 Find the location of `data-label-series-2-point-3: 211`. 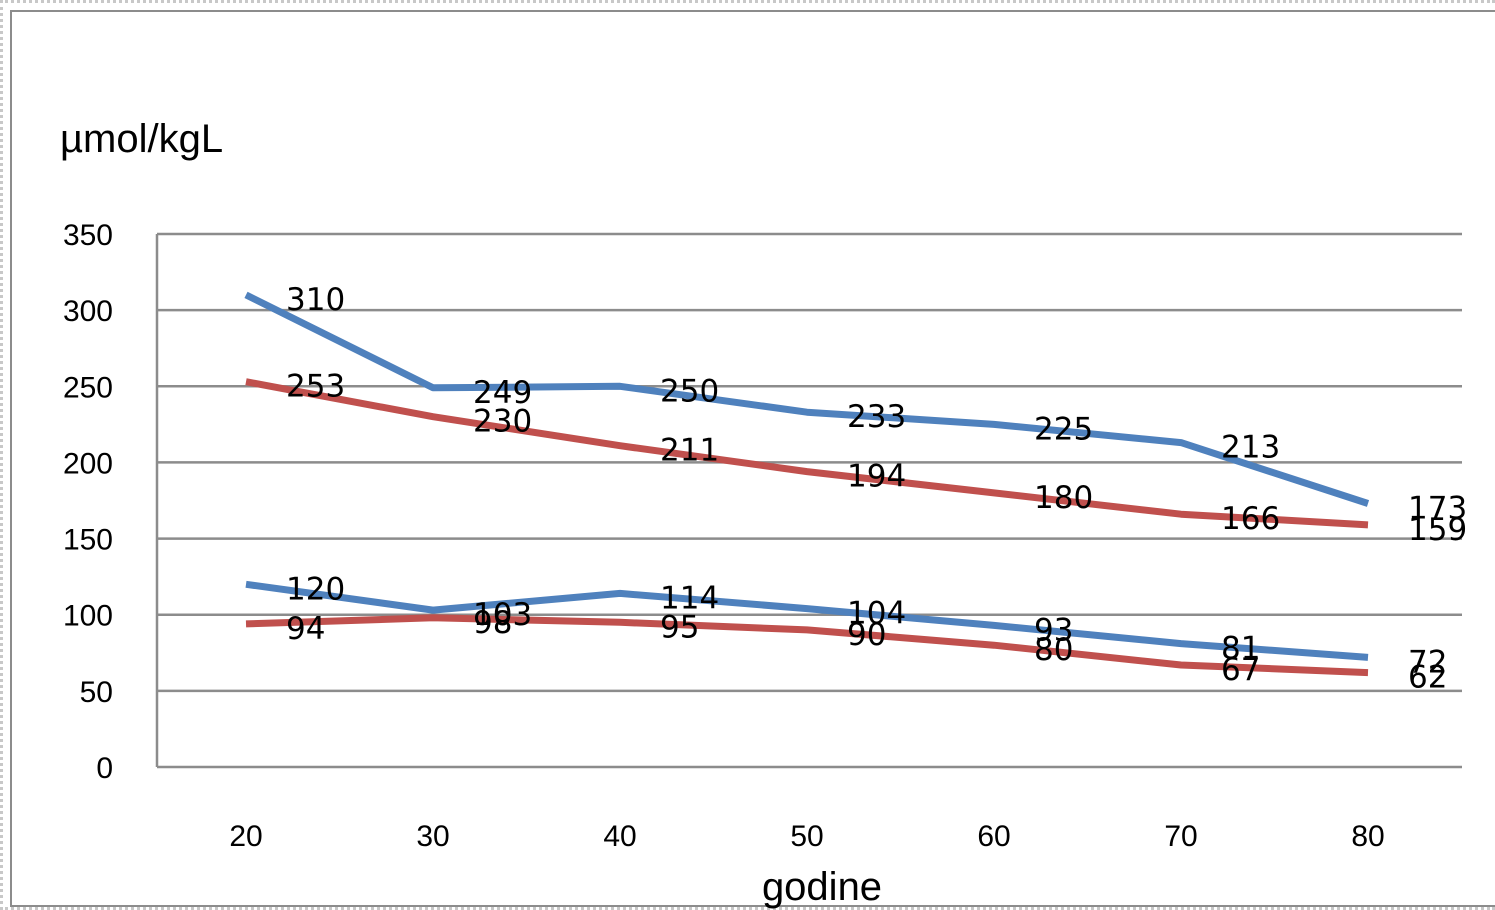

data-label-series-2-point-3: 211 is located at coordinates (689, 451).